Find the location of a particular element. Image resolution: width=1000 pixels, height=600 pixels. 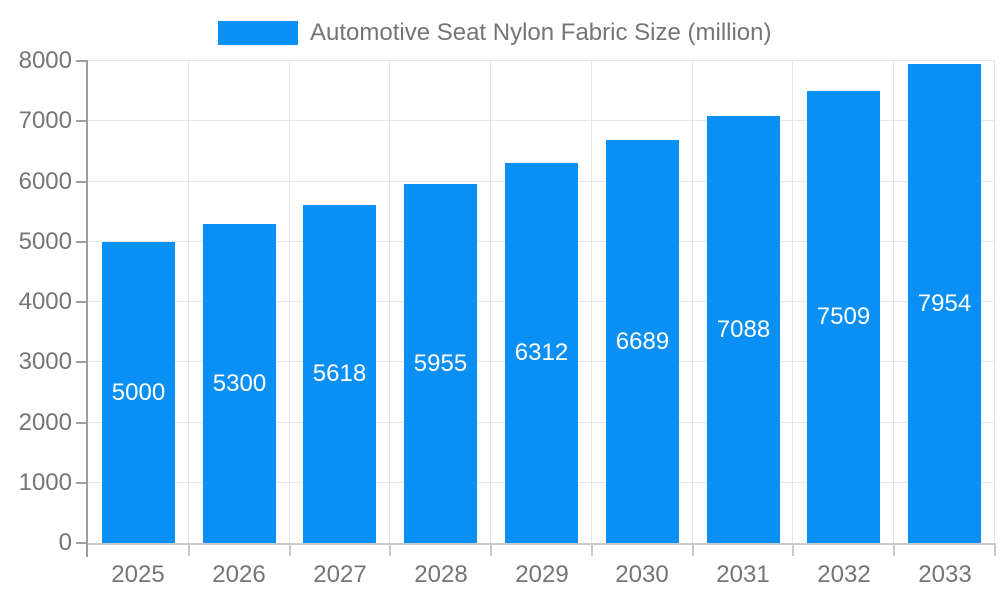

y-tick-label: 4000 is located at coordinates (45, 301).